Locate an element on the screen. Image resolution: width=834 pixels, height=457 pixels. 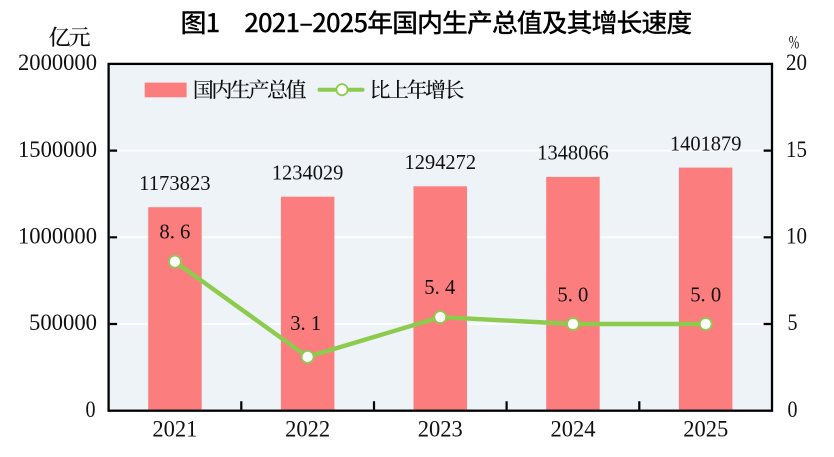
svg-text: 15 is located at coordinates (796, 149).